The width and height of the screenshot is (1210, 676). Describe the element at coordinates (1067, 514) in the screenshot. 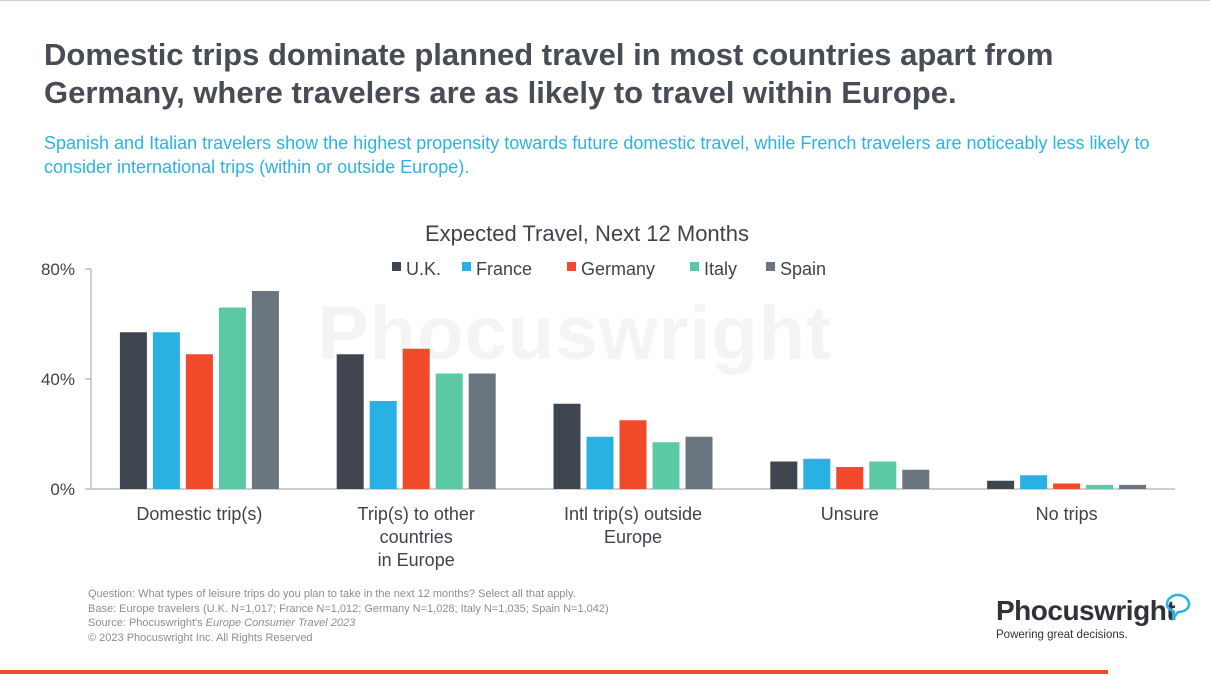

I see `x-category-label: No trips` at that location.